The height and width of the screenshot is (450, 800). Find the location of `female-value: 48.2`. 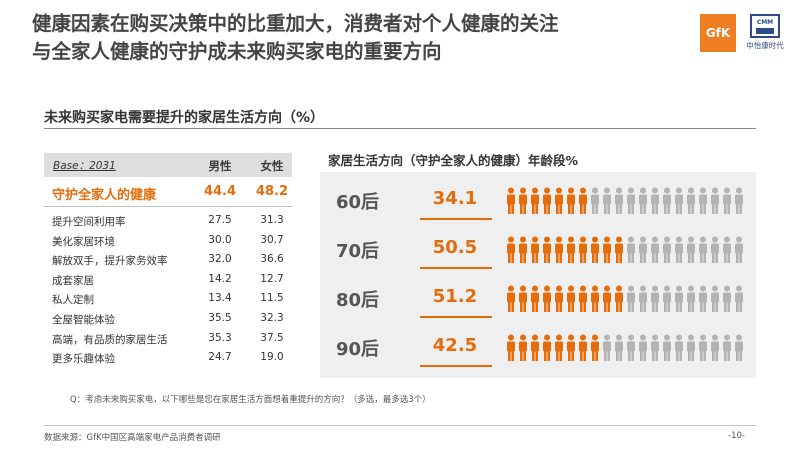

female-value: 48.2 is located at coordinates (272, 191).